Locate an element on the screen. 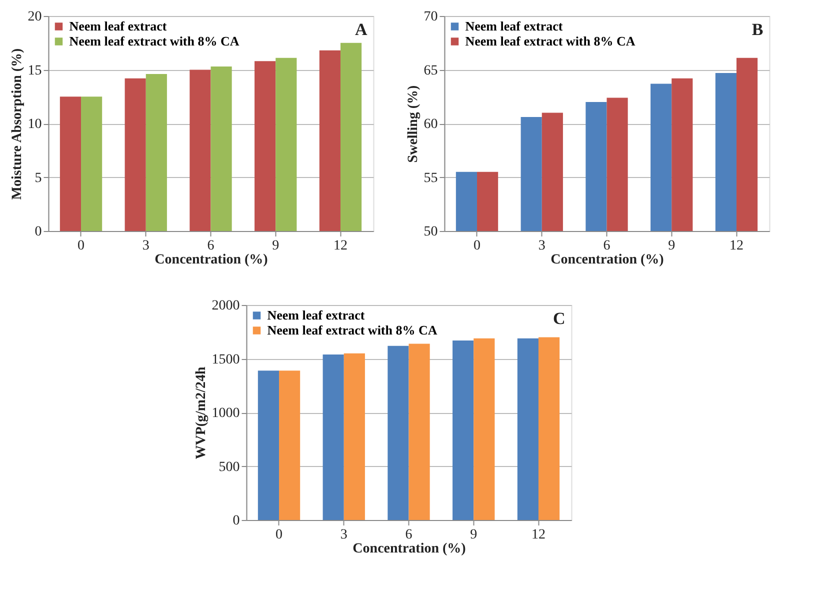  y-tick-label: 15 is located at coordinates (35, 70).